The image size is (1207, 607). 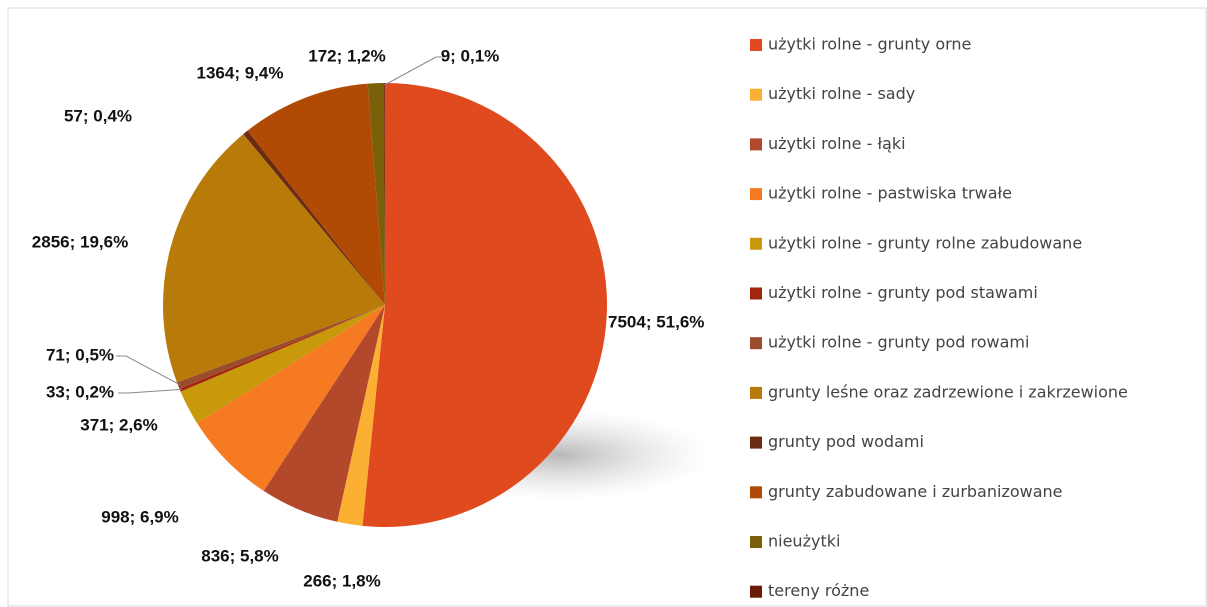 I want to click on legend-label: użytki rolne - grunty pod stawami, so click(x=903, y=292).